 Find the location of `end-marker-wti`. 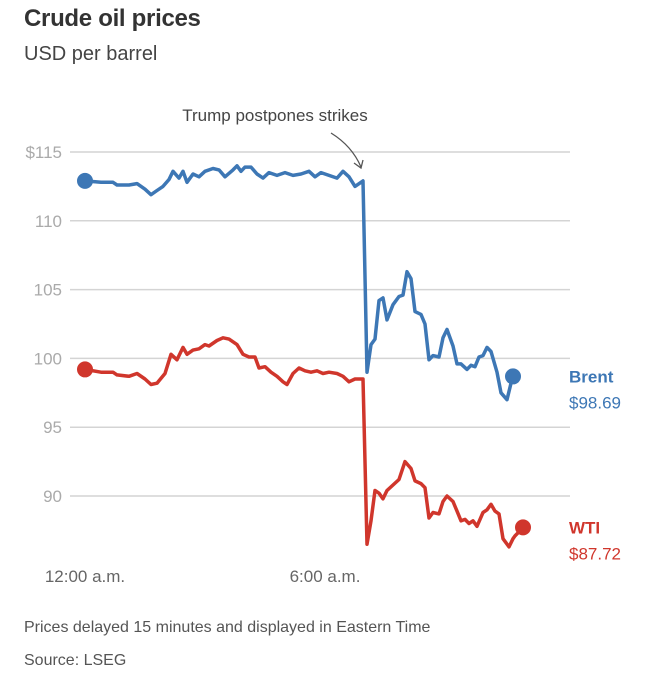

end-marker-wti is located at coordinates (523, 527).